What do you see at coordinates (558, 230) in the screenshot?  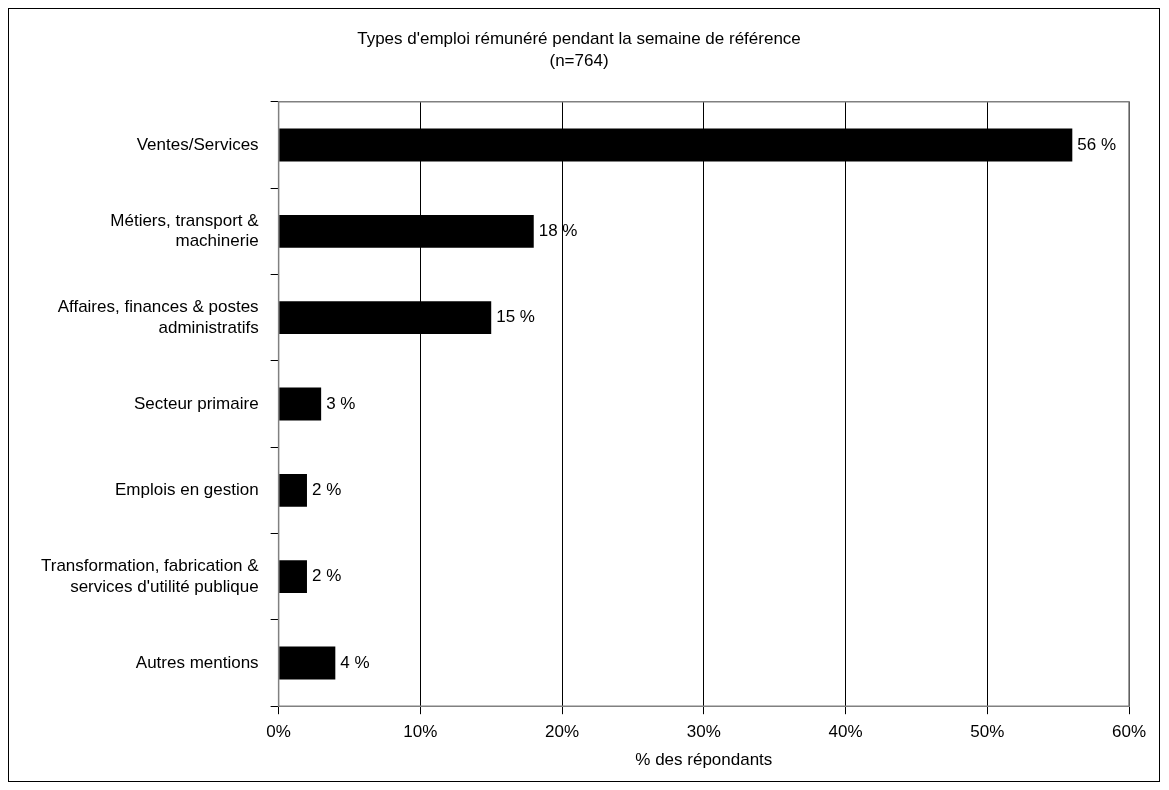 I see `data-label: 18 %` at bounding box center [558, 230].